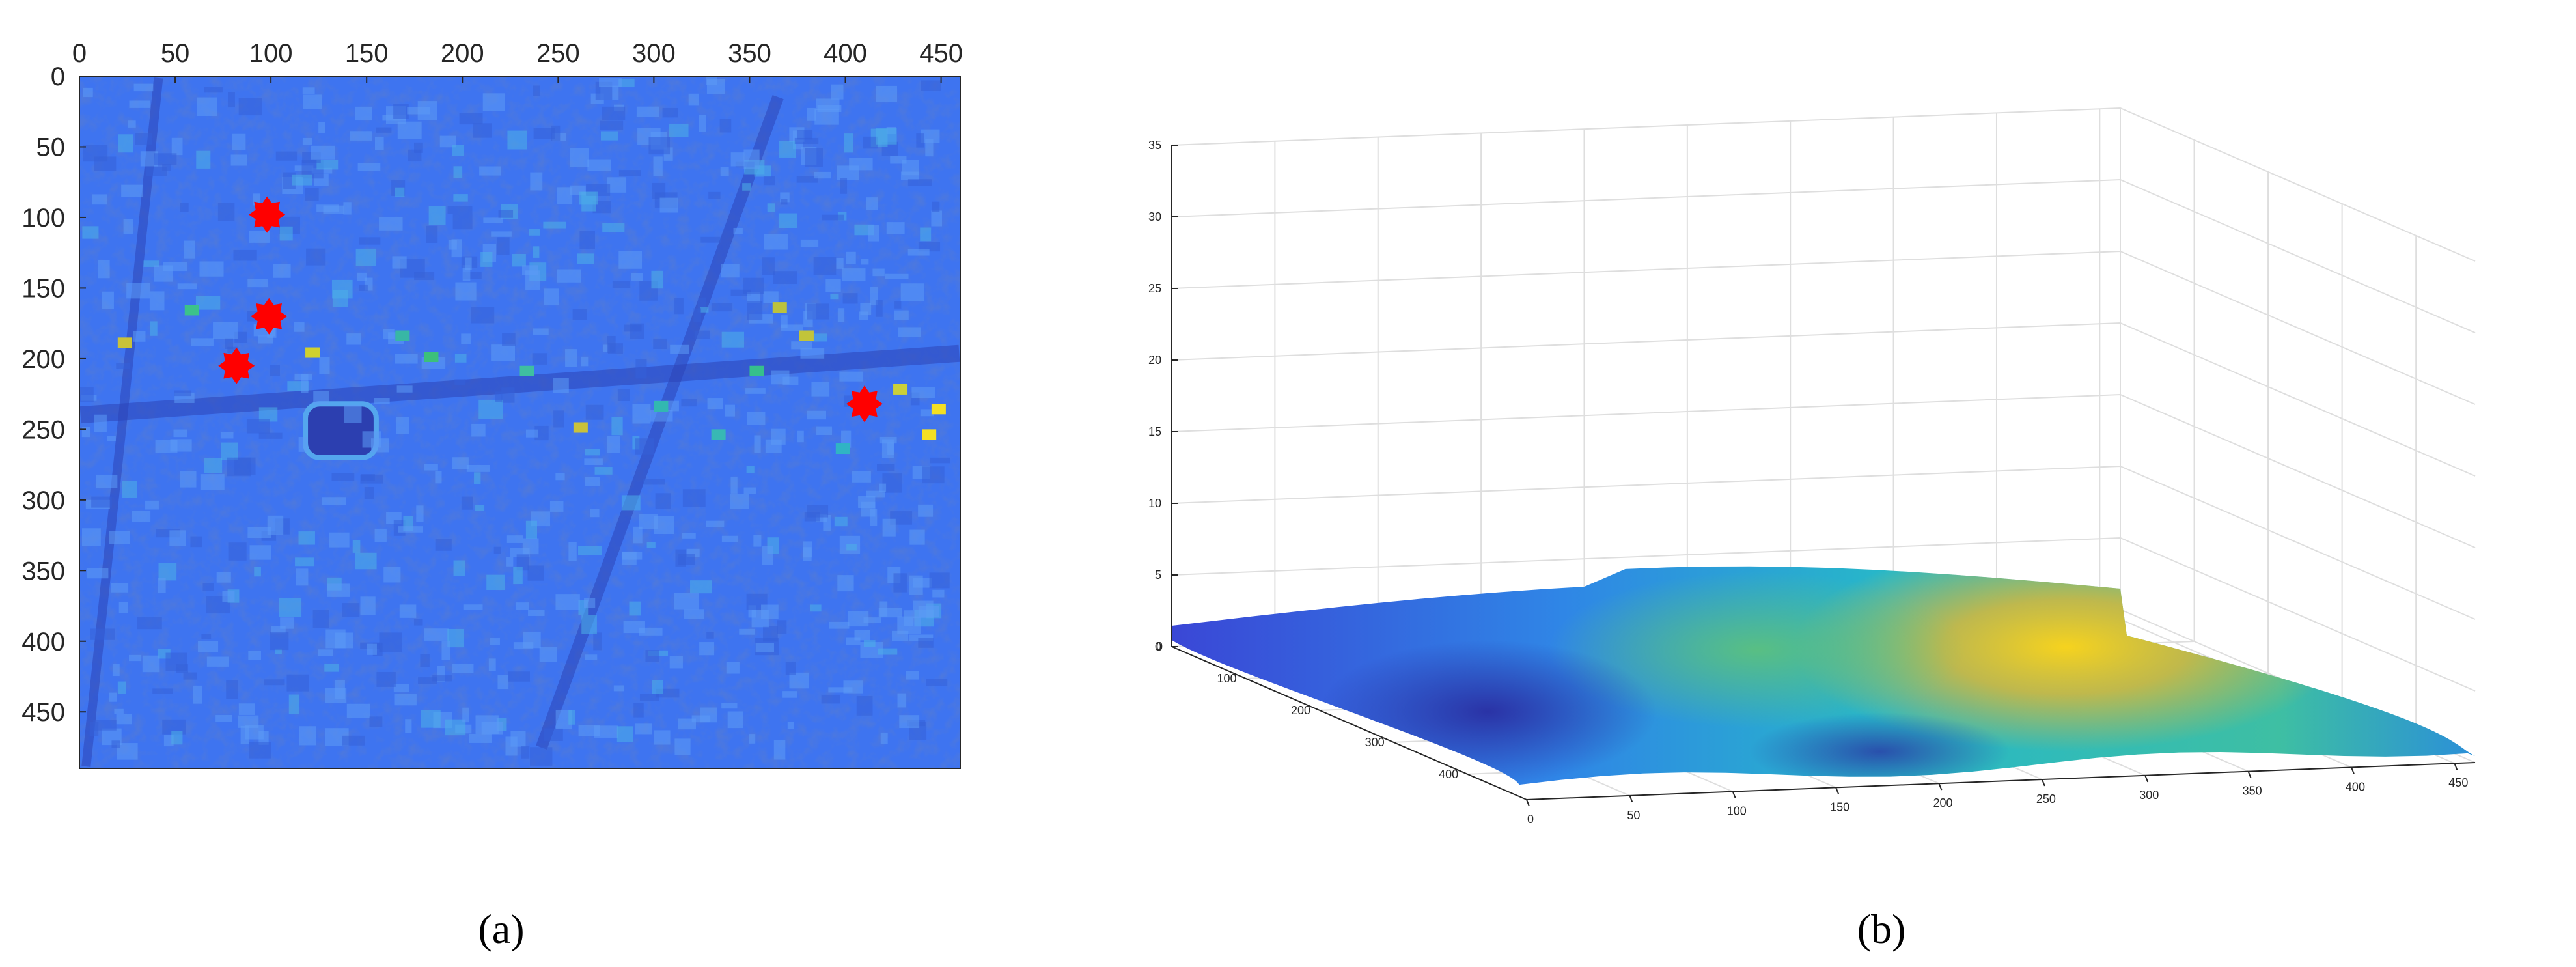 The width and height of the screenshot is (2576, 967). What do you see at coordinates (654, 54) in the screenshot?
I see `x-tick-label: 300` at bounding box center [654, 54].